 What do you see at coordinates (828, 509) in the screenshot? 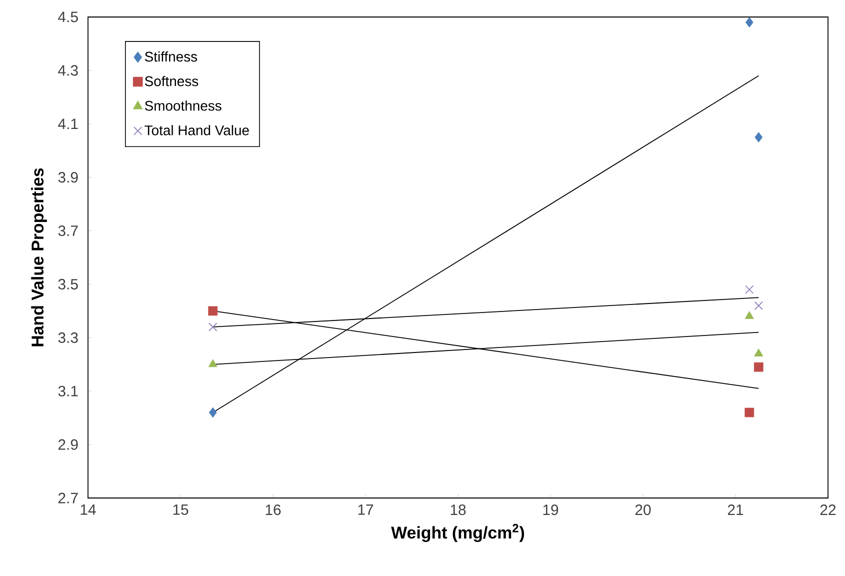
I see `x-tick-label: 22` at bounding box center [828, 509].